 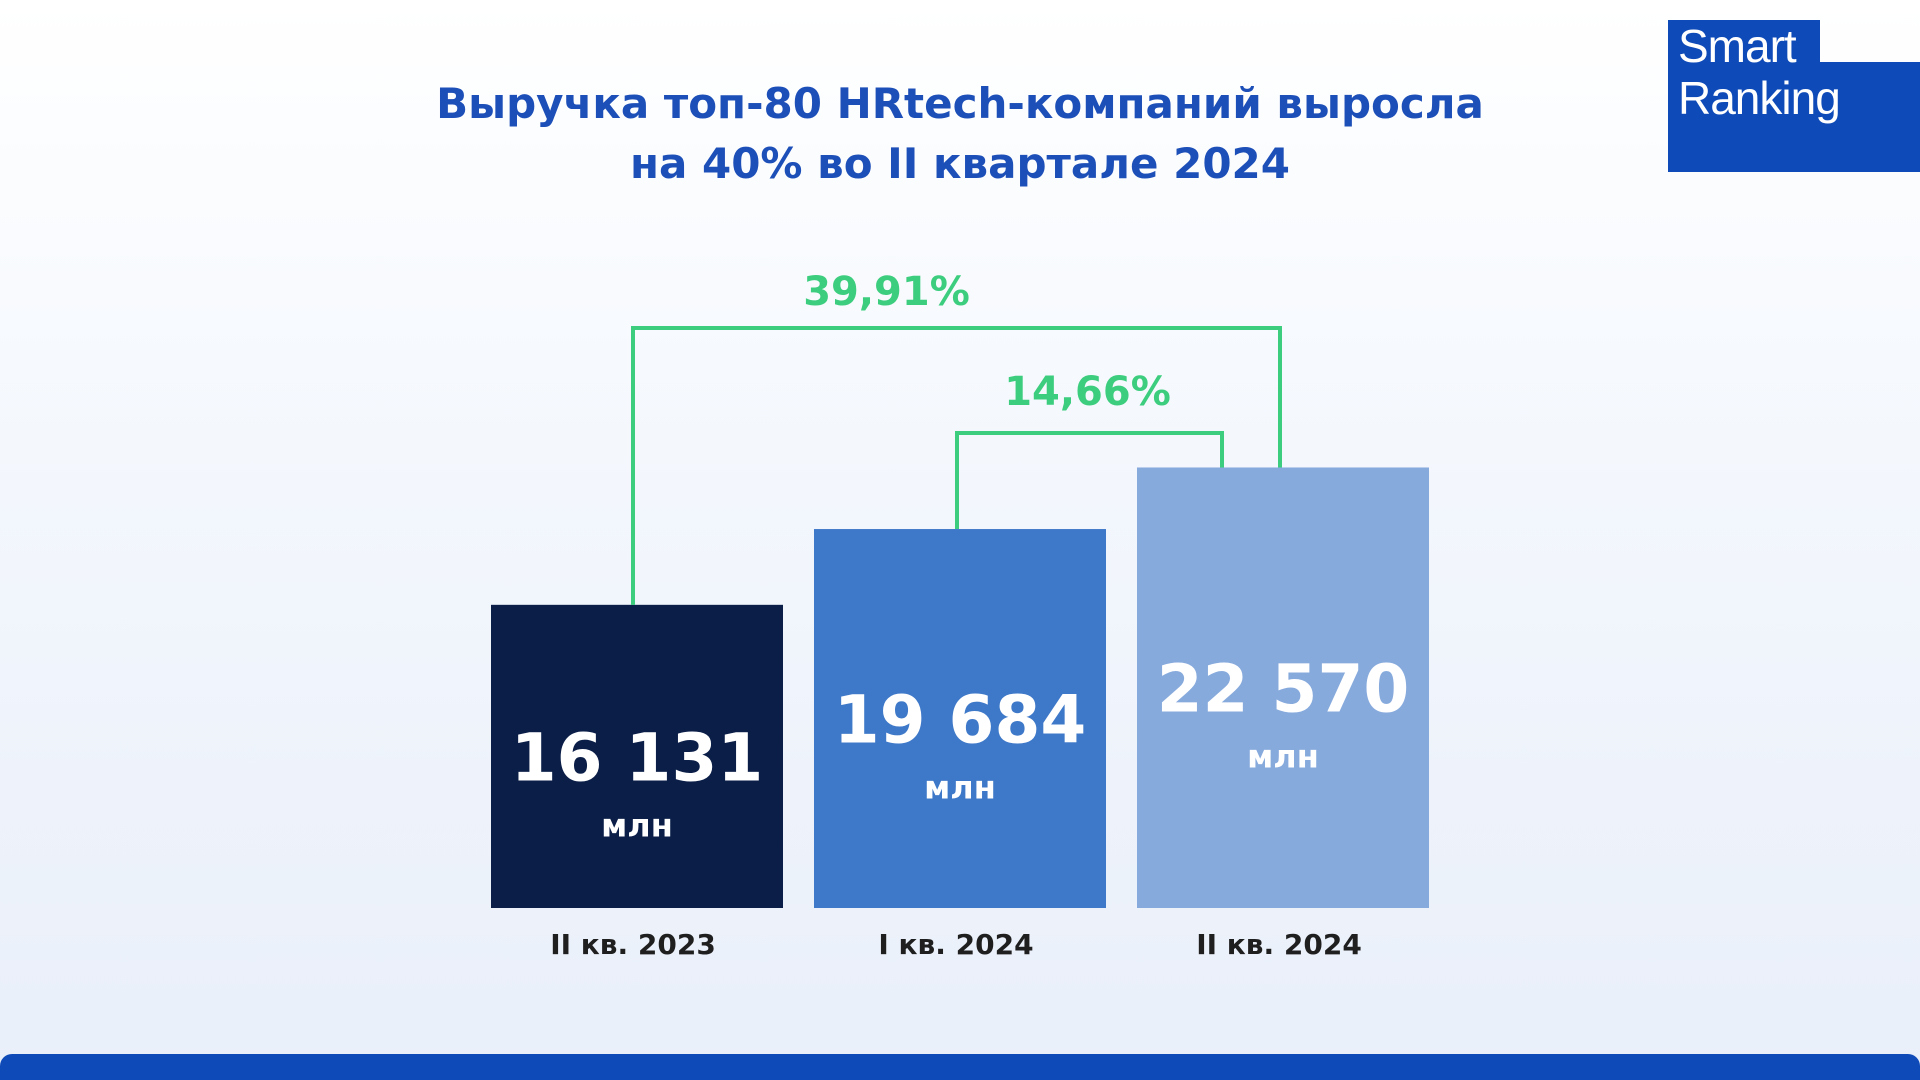 I want to click on smart-ranking-logo: Smart Ranking, so click(x=1794, y=96).